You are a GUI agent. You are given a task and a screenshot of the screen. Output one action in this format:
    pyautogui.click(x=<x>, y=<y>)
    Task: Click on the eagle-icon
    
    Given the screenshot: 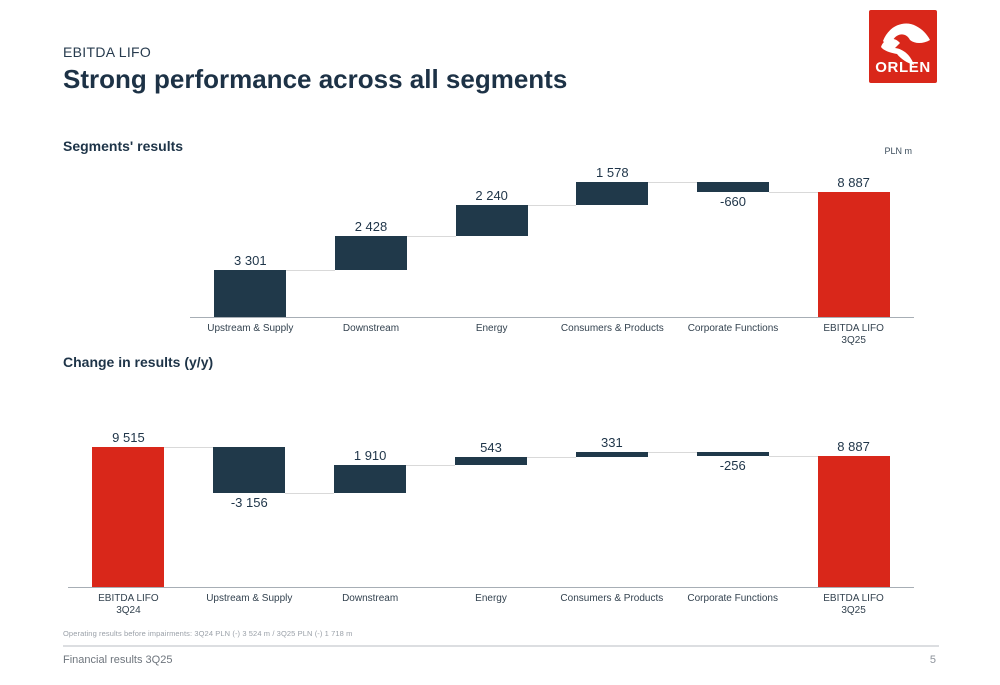 What is the action you would take?
    pyautogui.click(x=903, y=46)
    